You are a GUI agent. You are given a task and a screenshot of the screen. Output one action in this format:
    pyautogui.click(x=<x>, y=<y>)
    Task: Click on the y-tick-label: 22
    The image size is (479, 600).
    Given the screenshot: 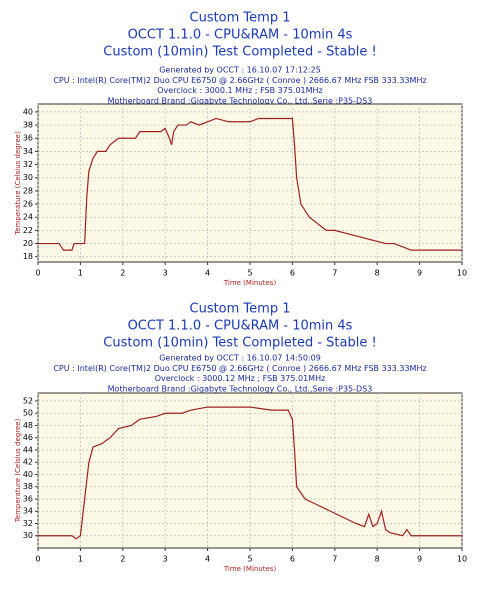 What is the action you would take?
    pyautogui.click(x=28, y=230)
    